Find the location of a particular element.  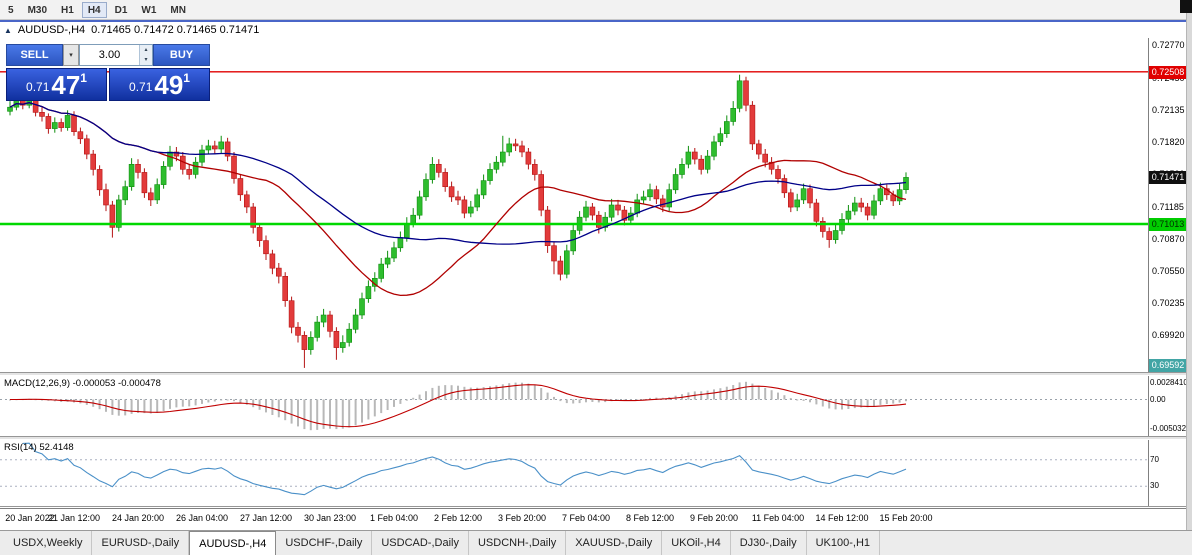

rsi-line is located at coordinates (464, 469).